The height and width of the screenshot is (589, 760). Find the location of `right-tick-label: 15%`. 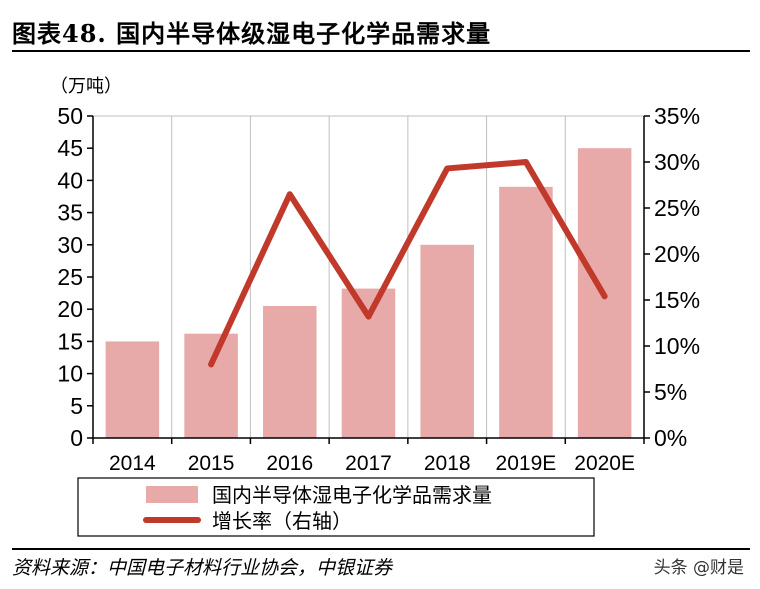

right-tick-label: 15% is located at coordinates (677, 300).